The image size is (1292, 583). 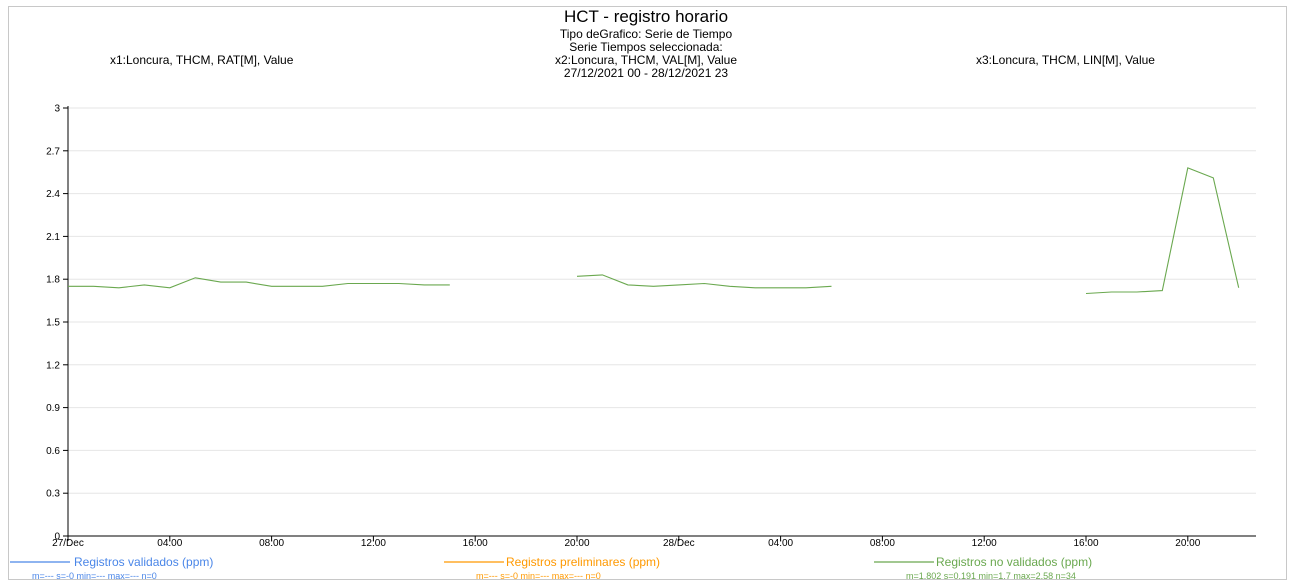 I want to click on x2-series-label: x2:Loncura, THCM, VAL[M], Value, so click(x=646, y=60).